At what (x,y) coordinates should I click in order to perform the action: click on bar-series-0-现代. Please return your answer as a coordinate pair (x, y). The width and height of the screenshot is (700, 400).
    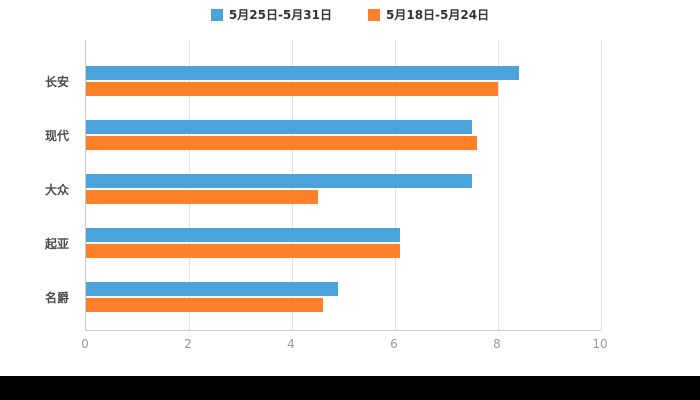
    Looking at the image, I should click on (279, 127).